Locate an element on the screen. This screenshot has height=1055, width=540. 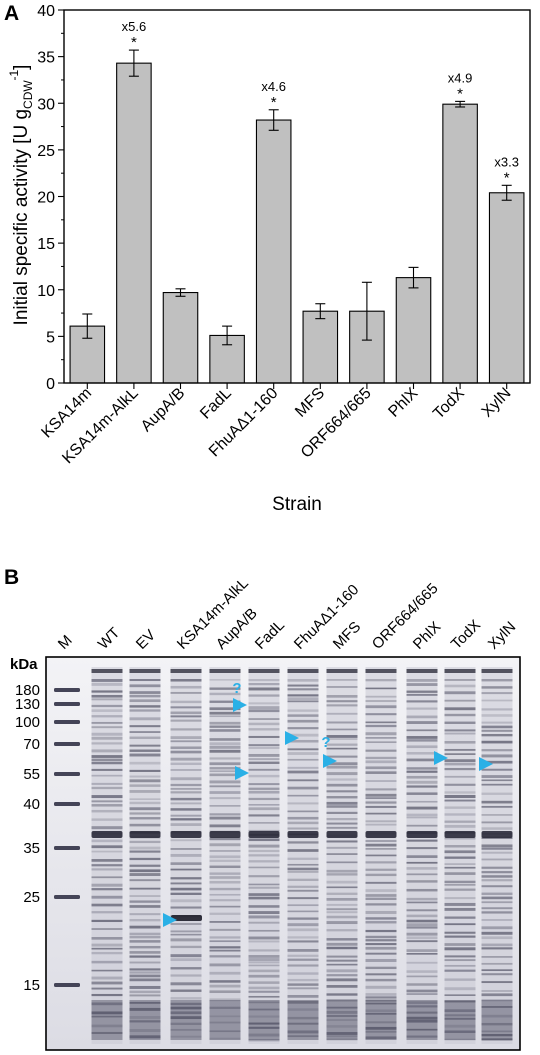
lane-label: FadL is located at coordinates (270, 635).